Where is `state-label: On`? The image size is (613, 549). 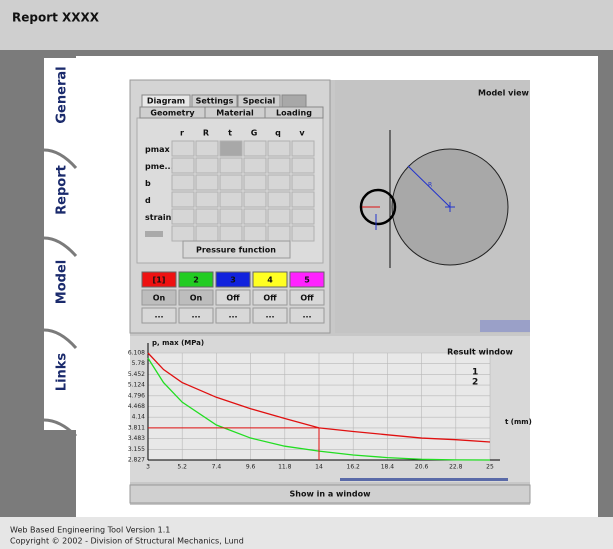 state-label: On is located at coordinates (196, 298).